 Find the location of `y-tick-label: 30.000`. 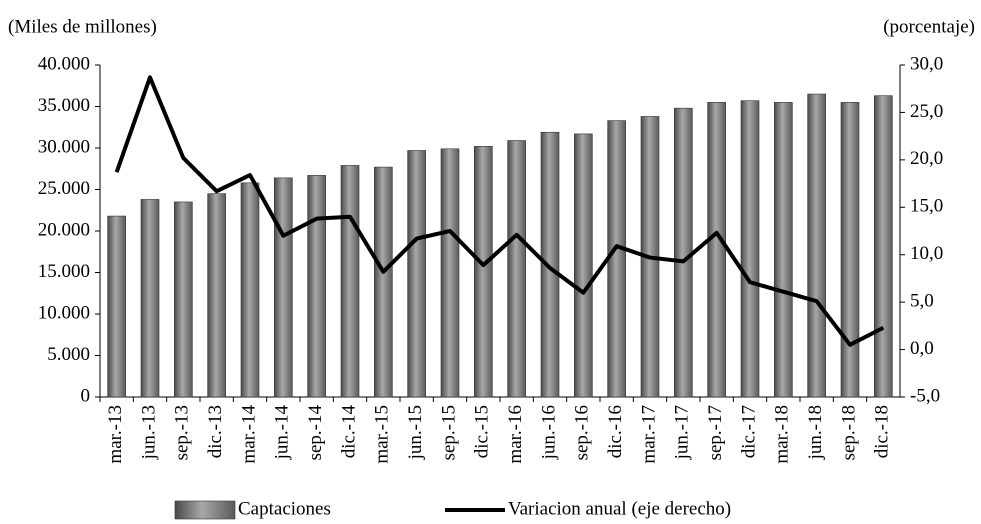

y-tick-label: 30.000 is located at coordinates (64, 146).